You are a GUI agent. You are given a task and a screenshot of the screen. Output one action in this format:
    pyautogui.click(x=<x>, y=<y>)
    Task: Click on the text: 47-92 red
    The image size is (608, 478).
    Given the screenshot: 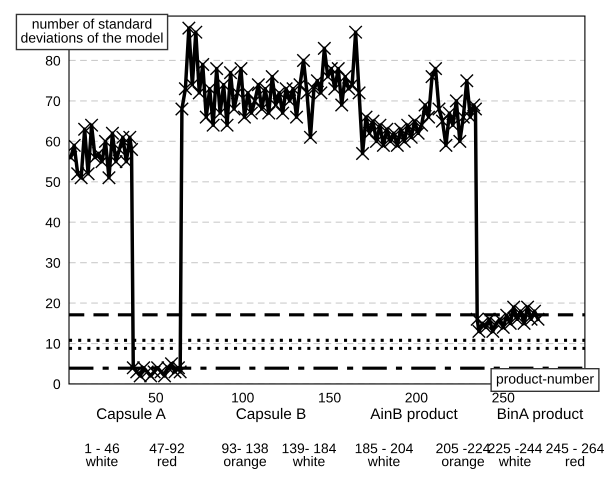 What is the action you would take?
    pyautogui.click(x=167, y=454)
    